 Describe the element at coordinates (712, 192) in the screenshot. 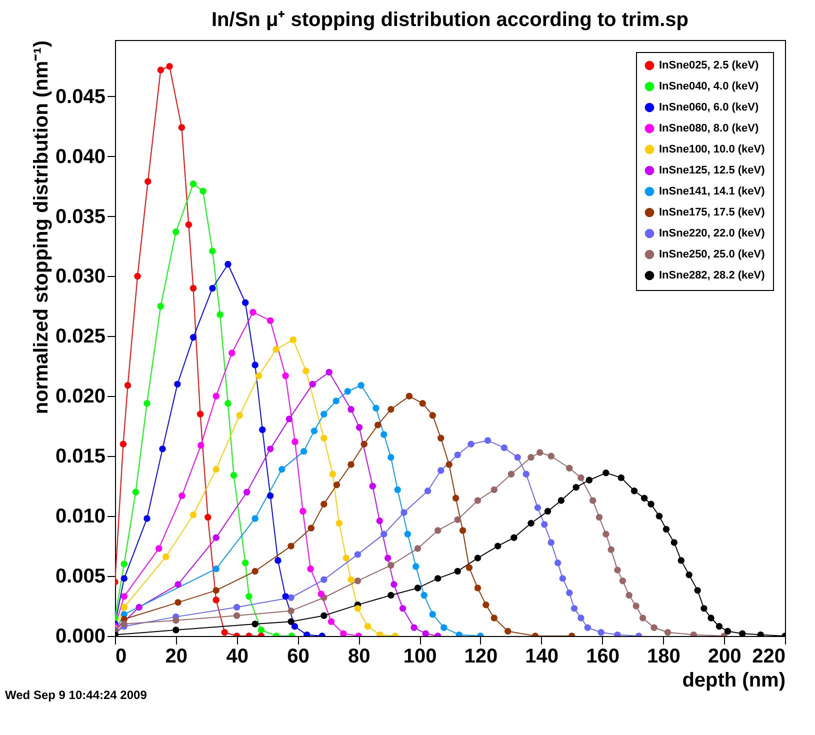

I see `legend-label: InSne141, 14.1 (keV)` at that location.